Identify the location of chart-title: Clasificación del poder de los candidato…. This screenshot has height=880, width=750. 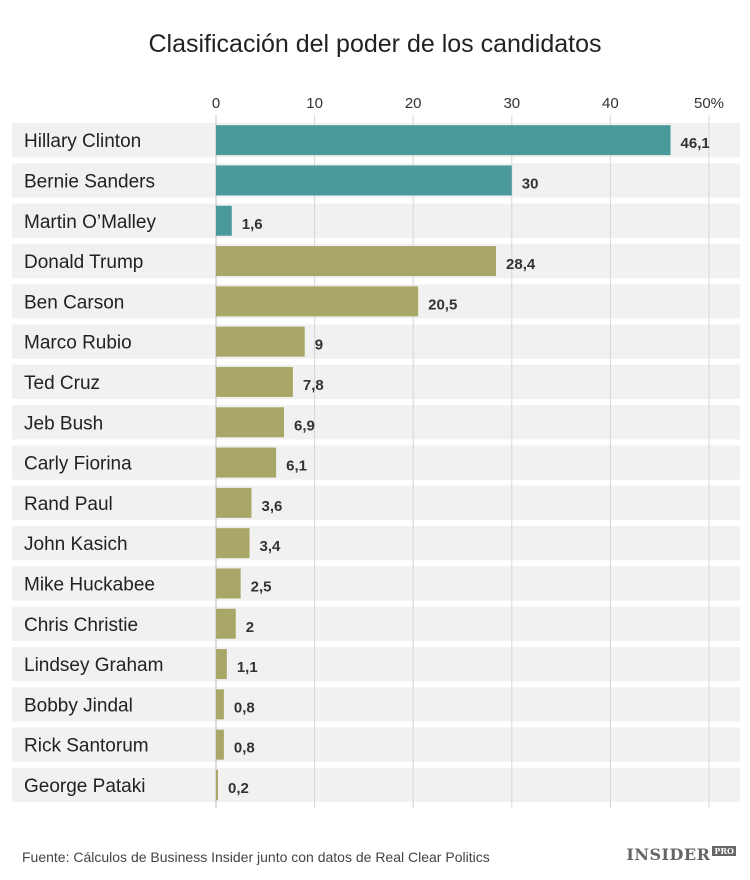
(375, 44).